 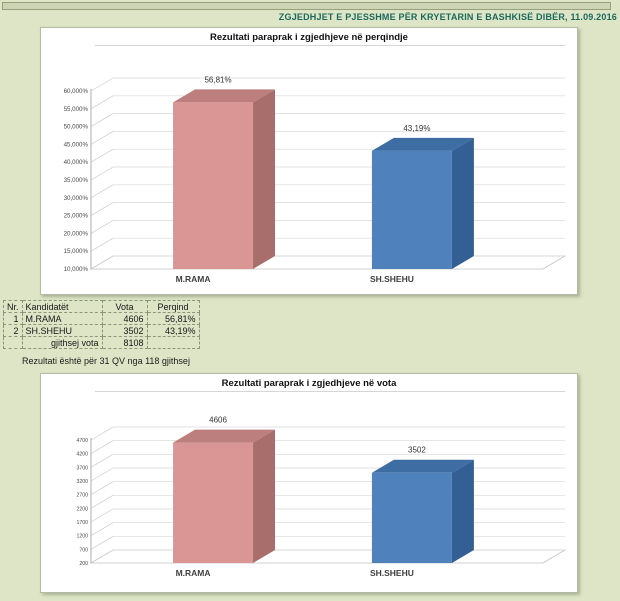 I want to click on svg-text: 60,000%, so click(x=76, y=91).